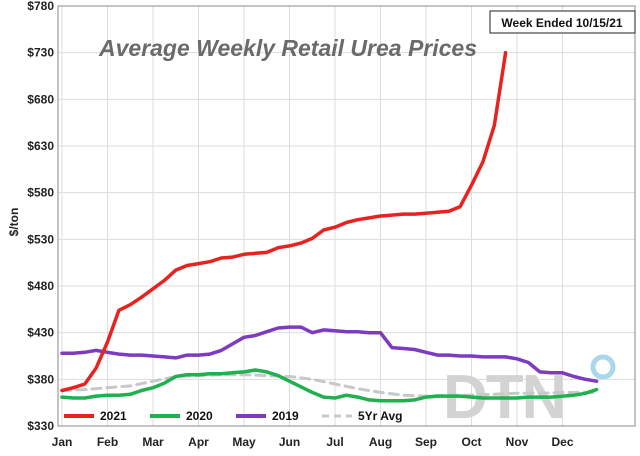  Describe the element at coordinates (107, 442) in the screenshot. I see `x-tick-label: Feb` at that location.